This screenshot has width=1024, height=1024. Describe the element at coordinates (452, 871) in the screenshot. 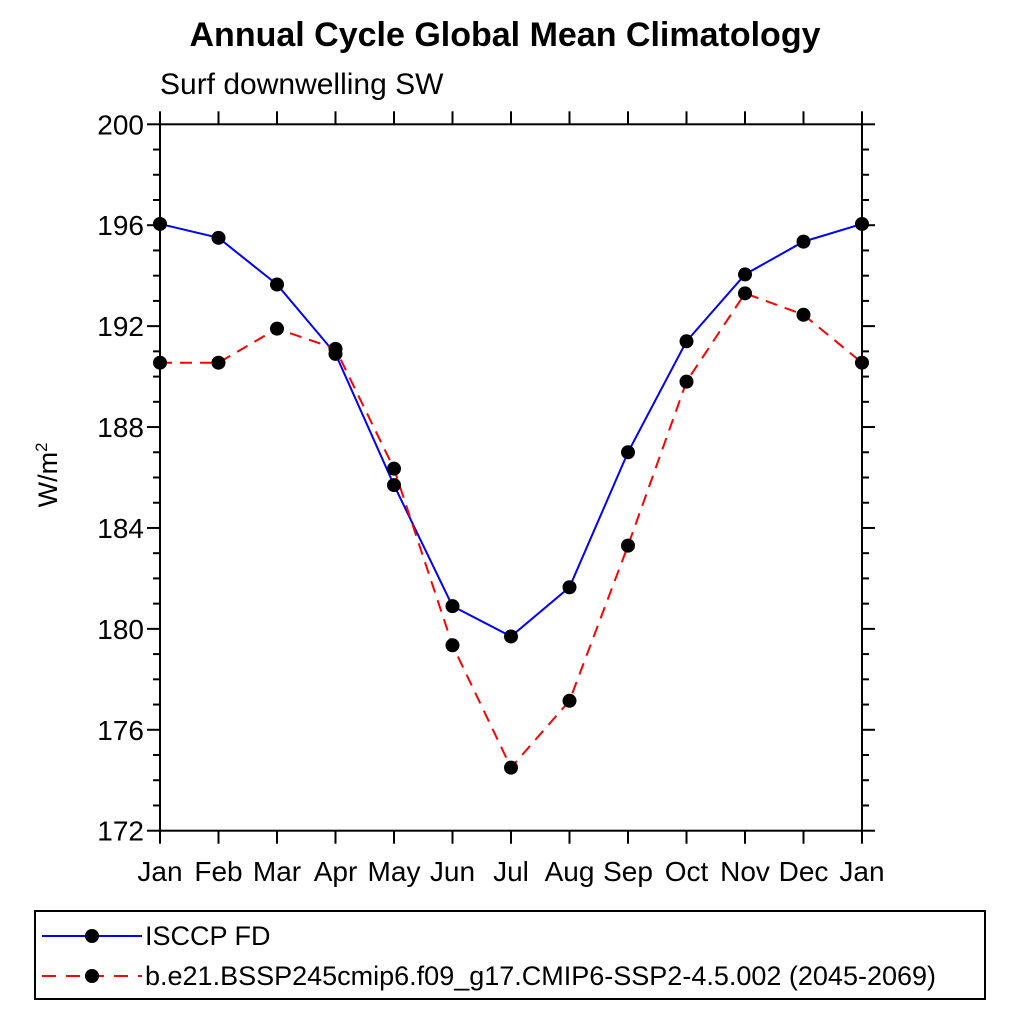

I see `x-tick-label: Jun` at that location.